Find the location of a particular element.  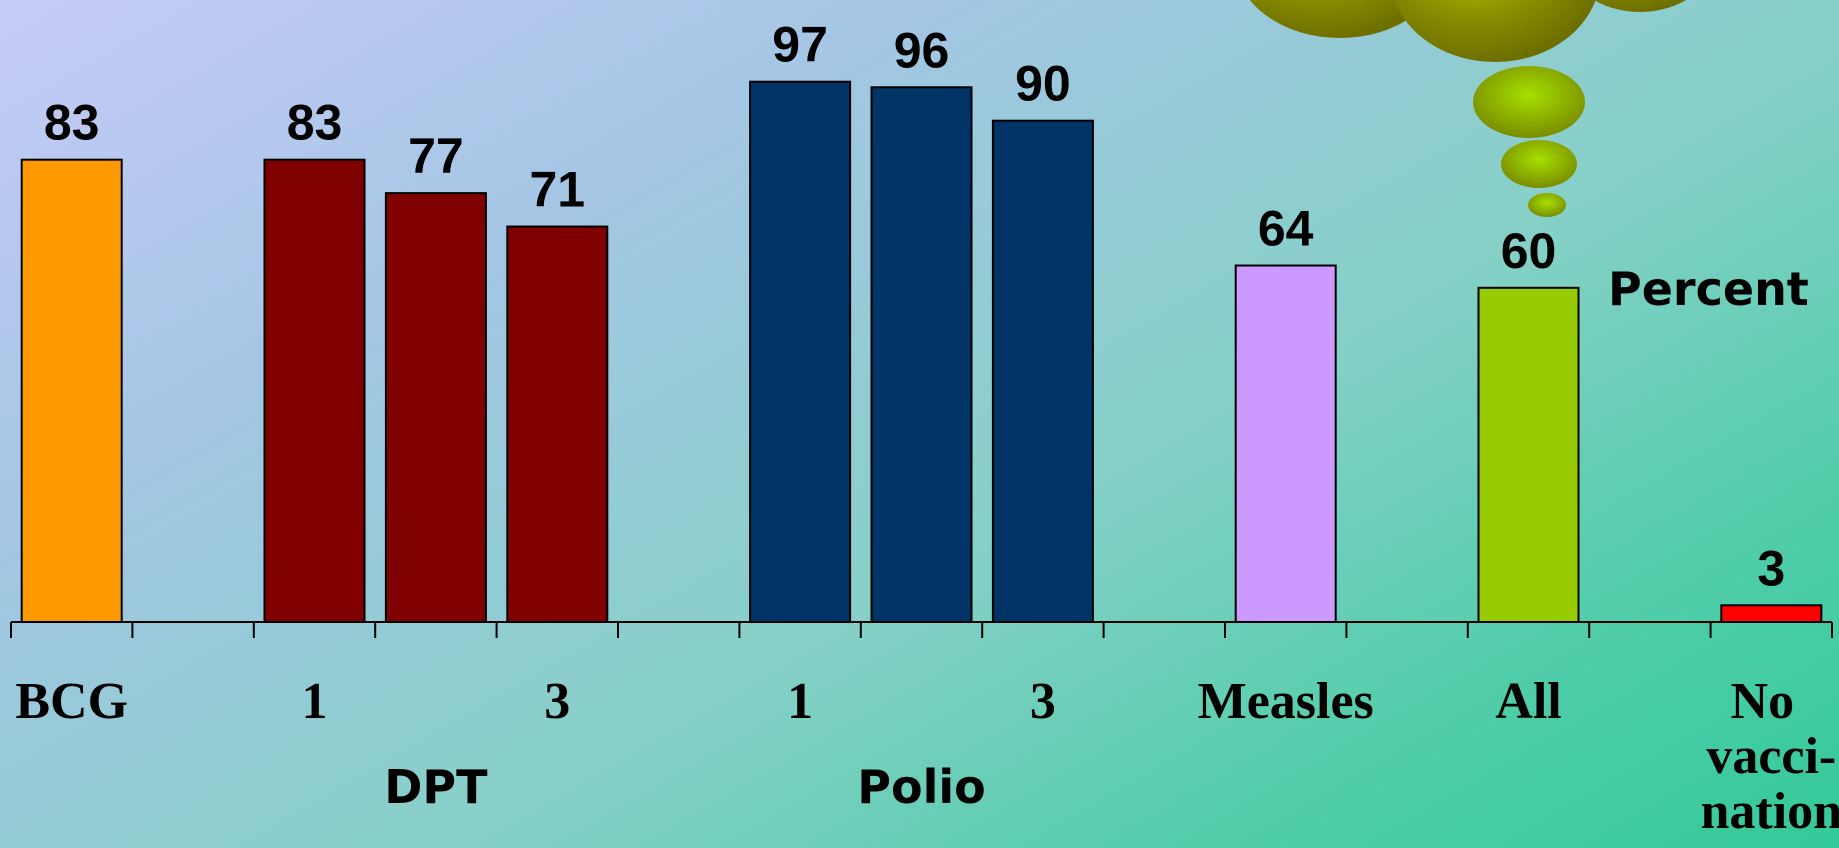

bar-value-label: 97 is located at coordinates (800, 45).